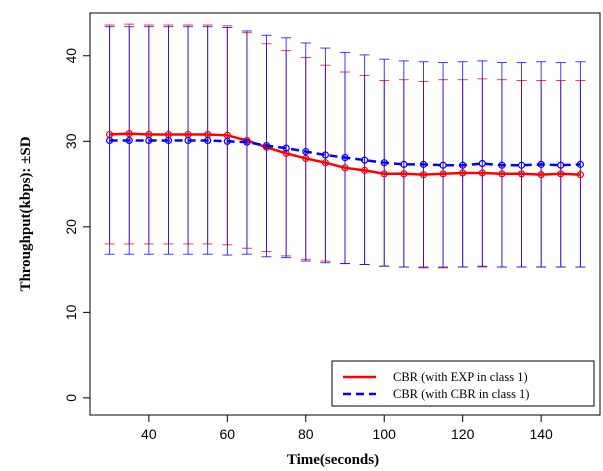 Image resolution: width=603 pixels, height=471 pixels. What do you see at coordinates (71, 56) in the screenshot?
I see `y-tick-label: 40` at bounding box center [71, 56].